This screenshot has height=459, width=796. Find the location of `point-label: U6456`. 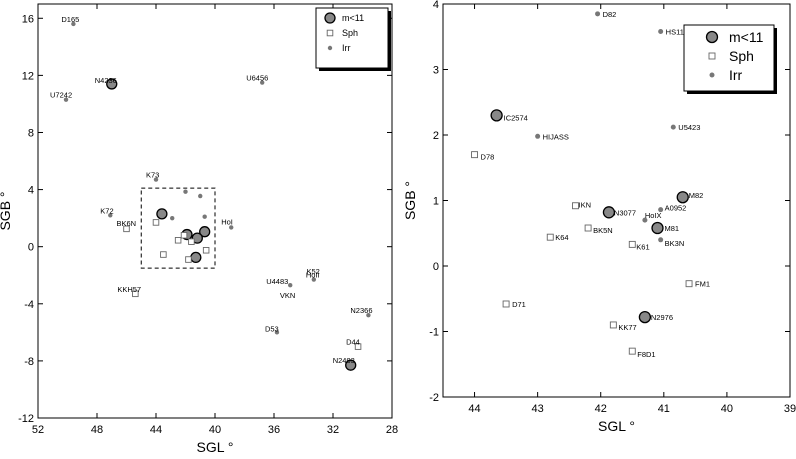

point-label: U6456 is located at coordinates (257, 78).